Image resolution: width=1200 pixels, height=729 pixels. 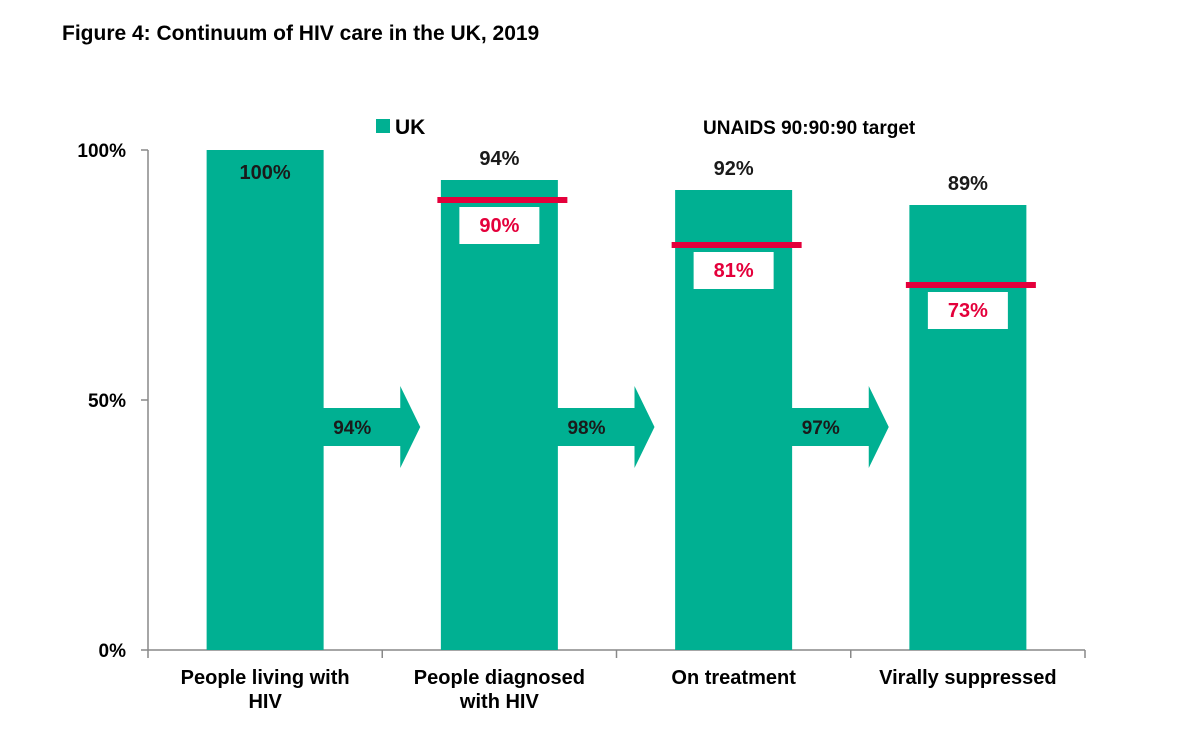 I want to click on y-tick-label: 0%, so click(x=113, y=651).